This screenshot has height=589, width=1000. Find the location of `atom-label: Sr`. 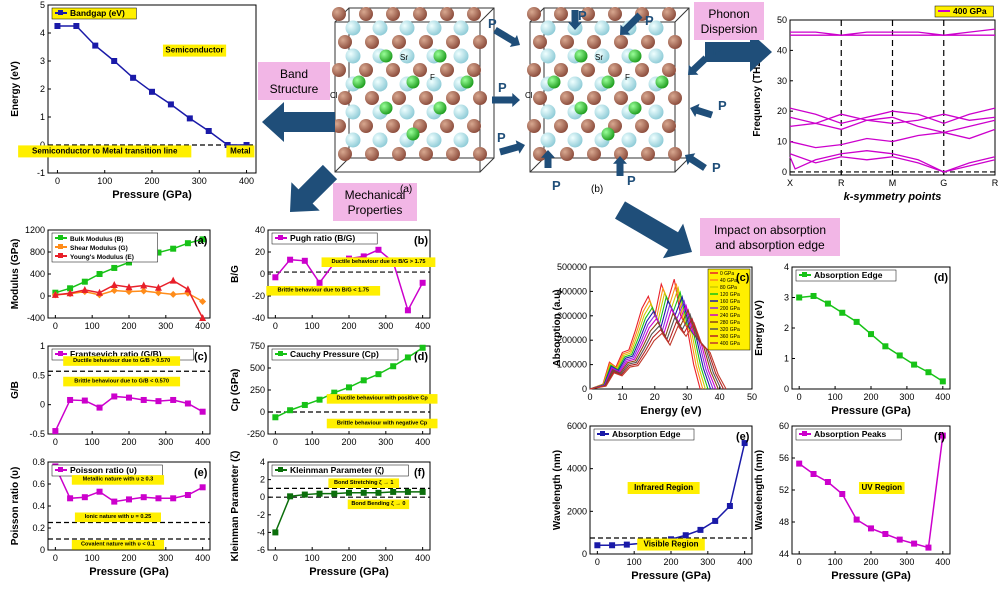

atom-label: Sr is located at coordinates (599, 57).